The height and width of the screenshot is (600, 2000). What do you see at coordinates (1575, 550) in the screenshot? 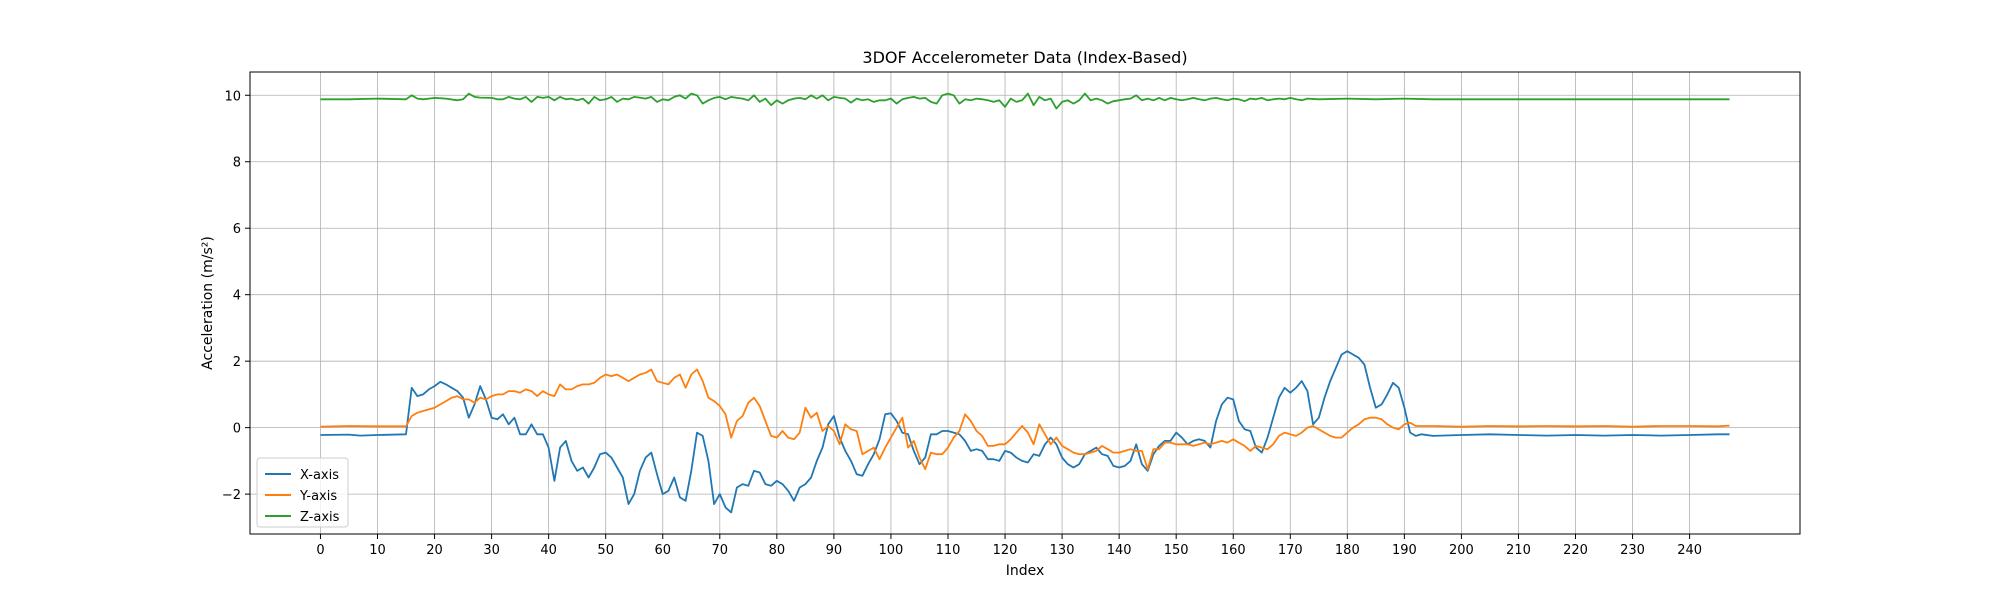
I see `x-tick-label: 220` at bounding box center [1575, 550].